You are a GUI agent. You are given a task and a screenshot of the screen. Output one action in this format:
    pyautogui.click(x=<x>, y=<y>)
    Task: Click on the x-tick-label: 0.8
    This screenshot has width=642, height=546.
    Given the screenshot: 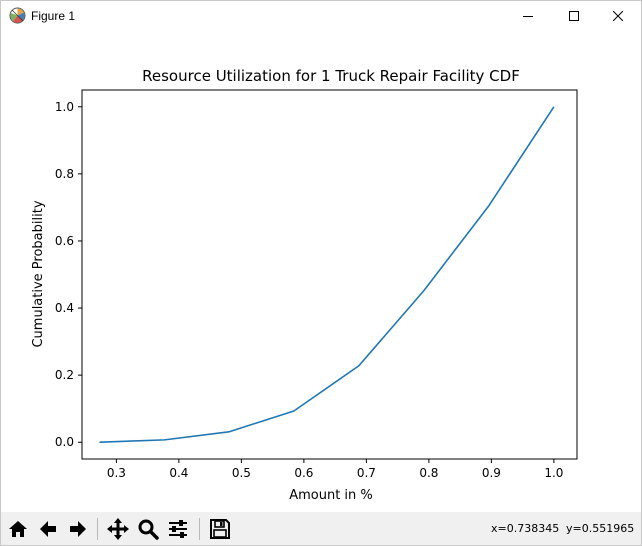 What is the action you would take?
    pyautogui.click(x=428, y=473)
    